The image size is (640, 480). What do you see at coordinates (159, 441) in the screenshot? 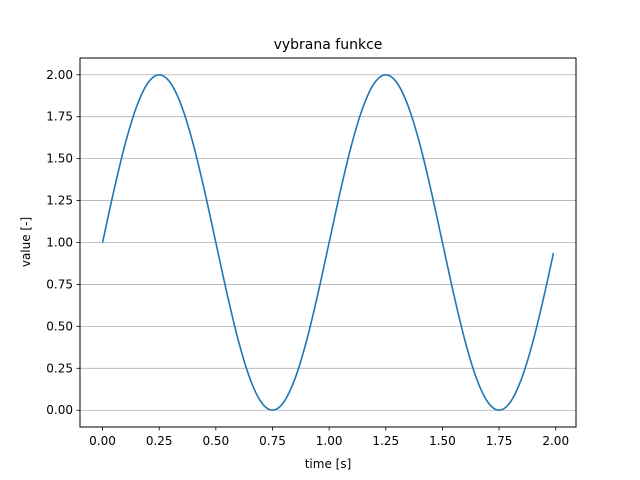
I see `x-tick-label: 0.25` at bounding box center [159, 441].